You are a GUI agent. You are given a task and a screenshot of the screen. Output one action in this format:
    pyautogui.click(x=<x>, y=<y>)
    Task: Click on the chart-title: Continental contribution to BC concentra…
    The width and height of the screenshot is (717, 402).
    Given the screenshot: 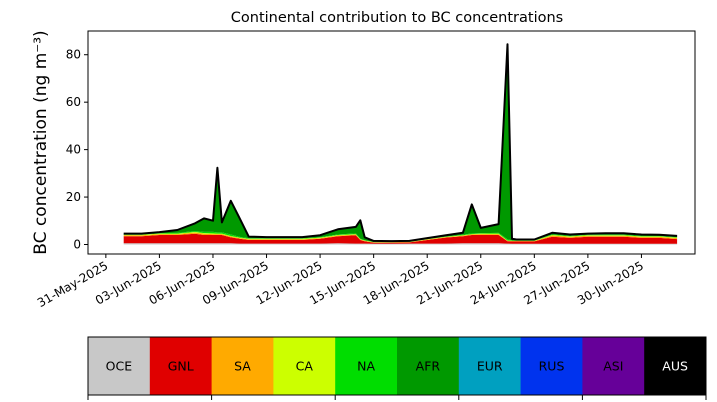 What is the action you would take?
    pyautogui.click(x=397, y=18)
    